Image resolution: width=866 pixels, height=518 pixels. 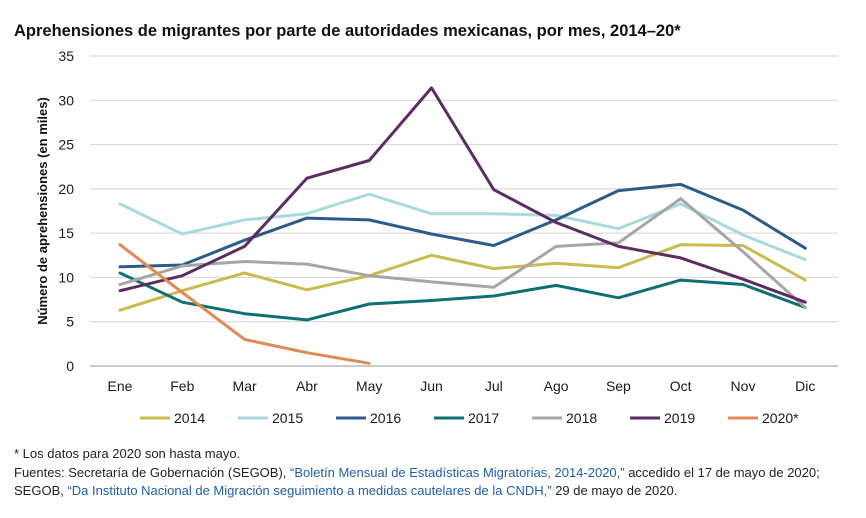 I want to click on y-tick-label: 30, so click(x=66, y=100).